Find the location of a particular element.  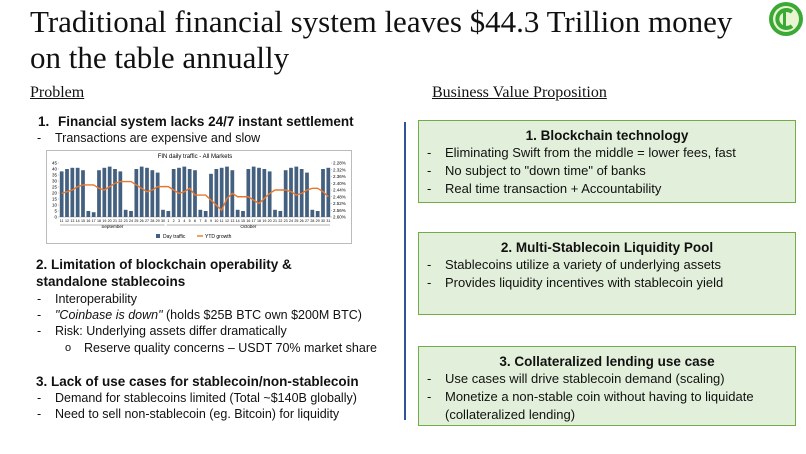

logo is located at coordinates (786, 19).